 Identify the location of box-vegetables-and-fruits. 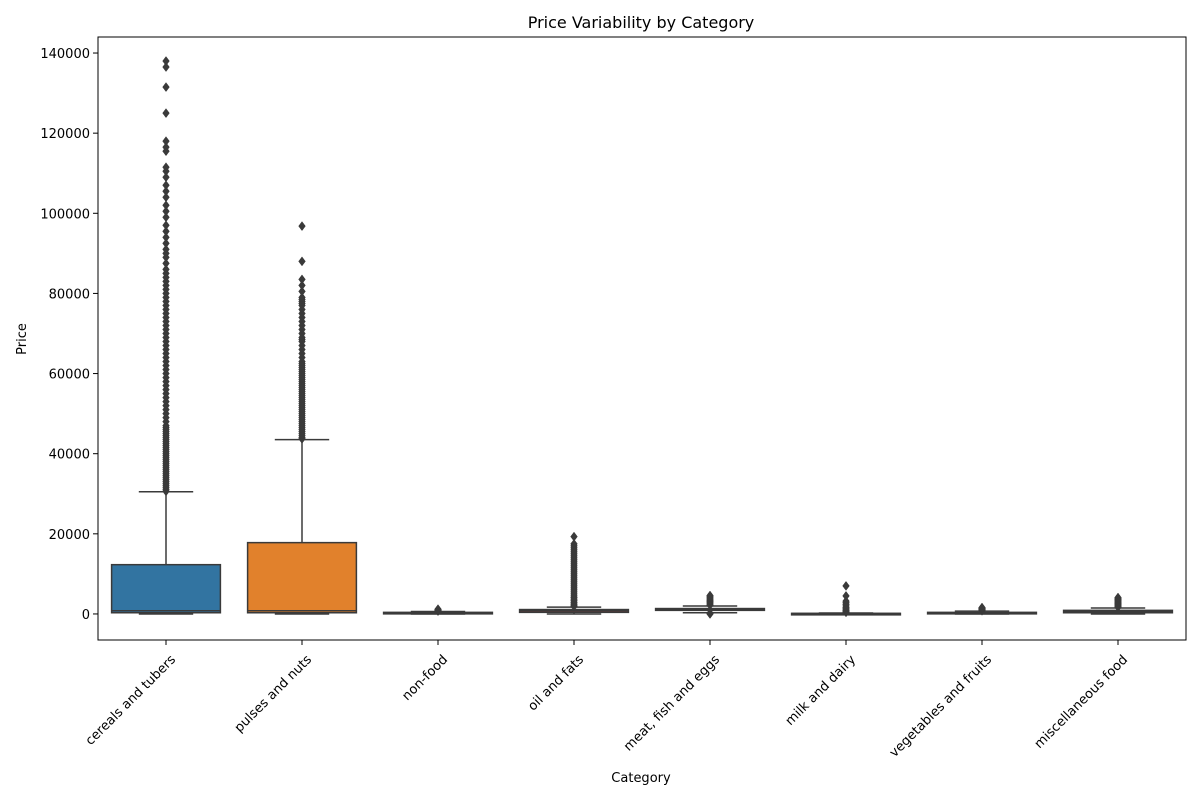
(982, 609).